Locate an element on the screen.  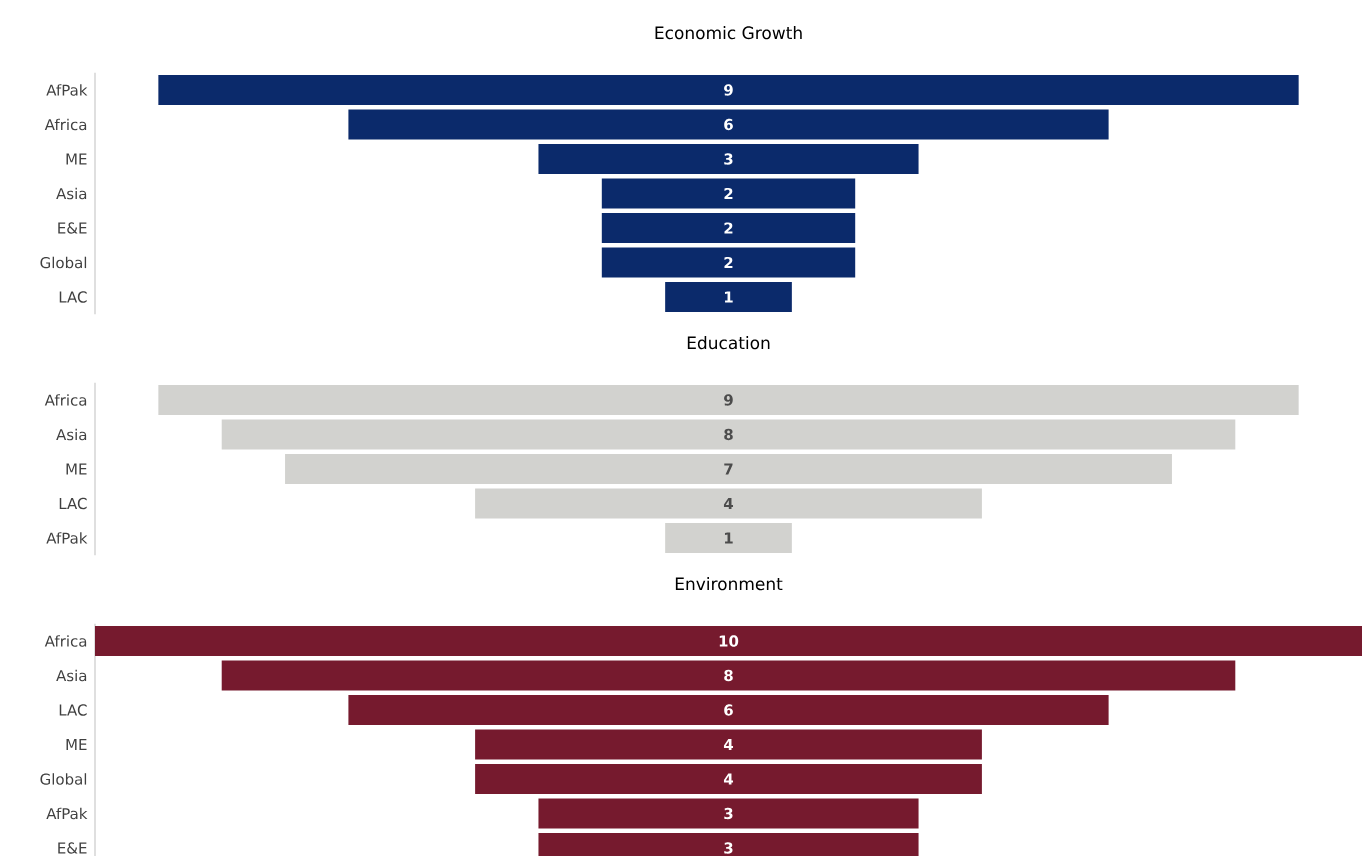
text: Environment is located at coordinates (729, 584).